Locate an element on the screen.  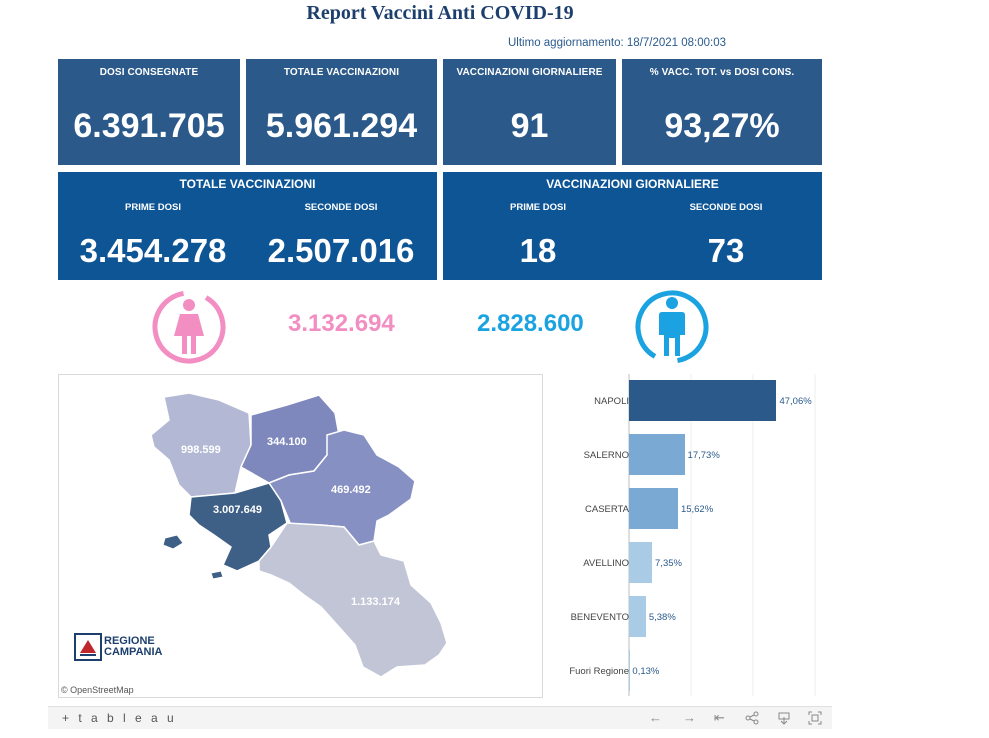
bar-salerno is located at coordinates (657, 454).